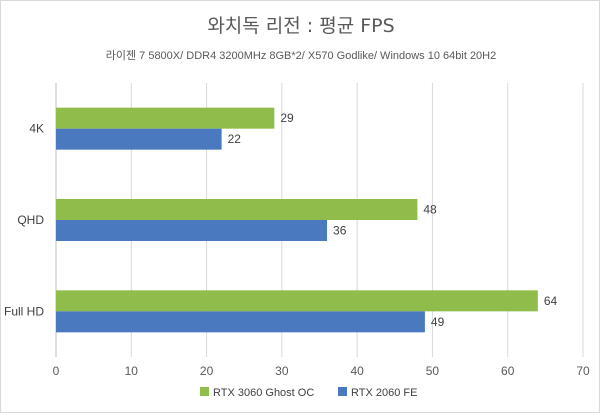 The height and width of the screenshot is (413, 600). I want to click on x-tick-label-20: 20, so click(207, 371).